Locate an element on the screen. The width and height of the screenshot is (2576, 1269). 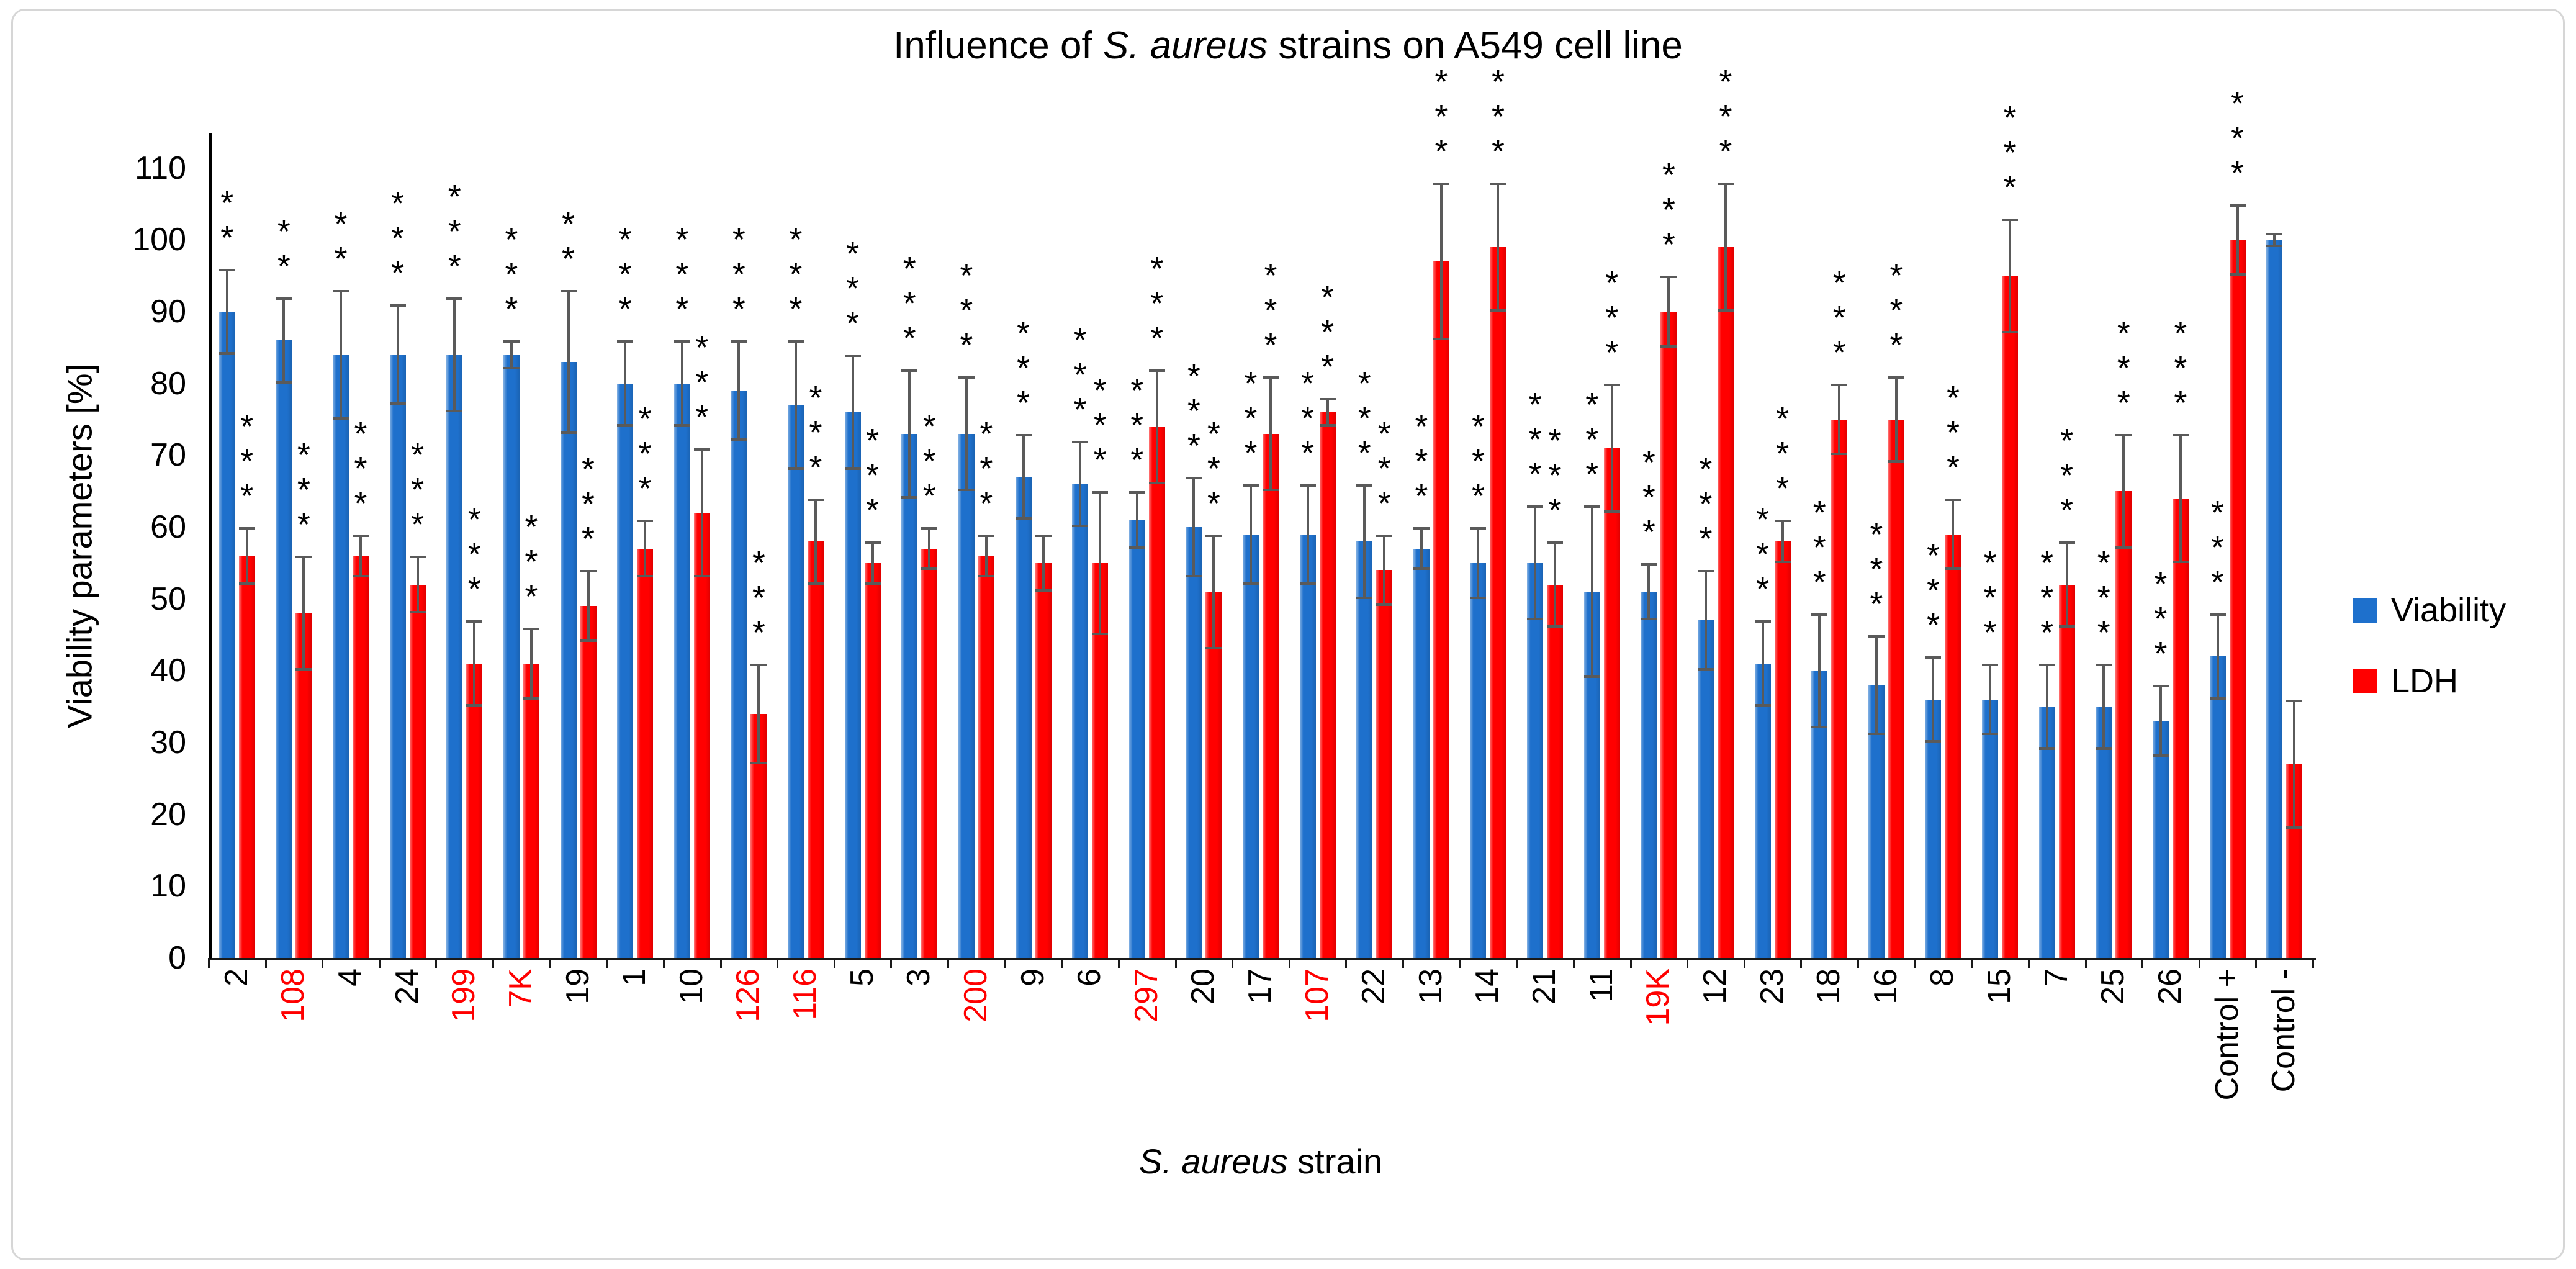
significance-stars-ldh-7K: * * * is located at coordinates (531, 562).